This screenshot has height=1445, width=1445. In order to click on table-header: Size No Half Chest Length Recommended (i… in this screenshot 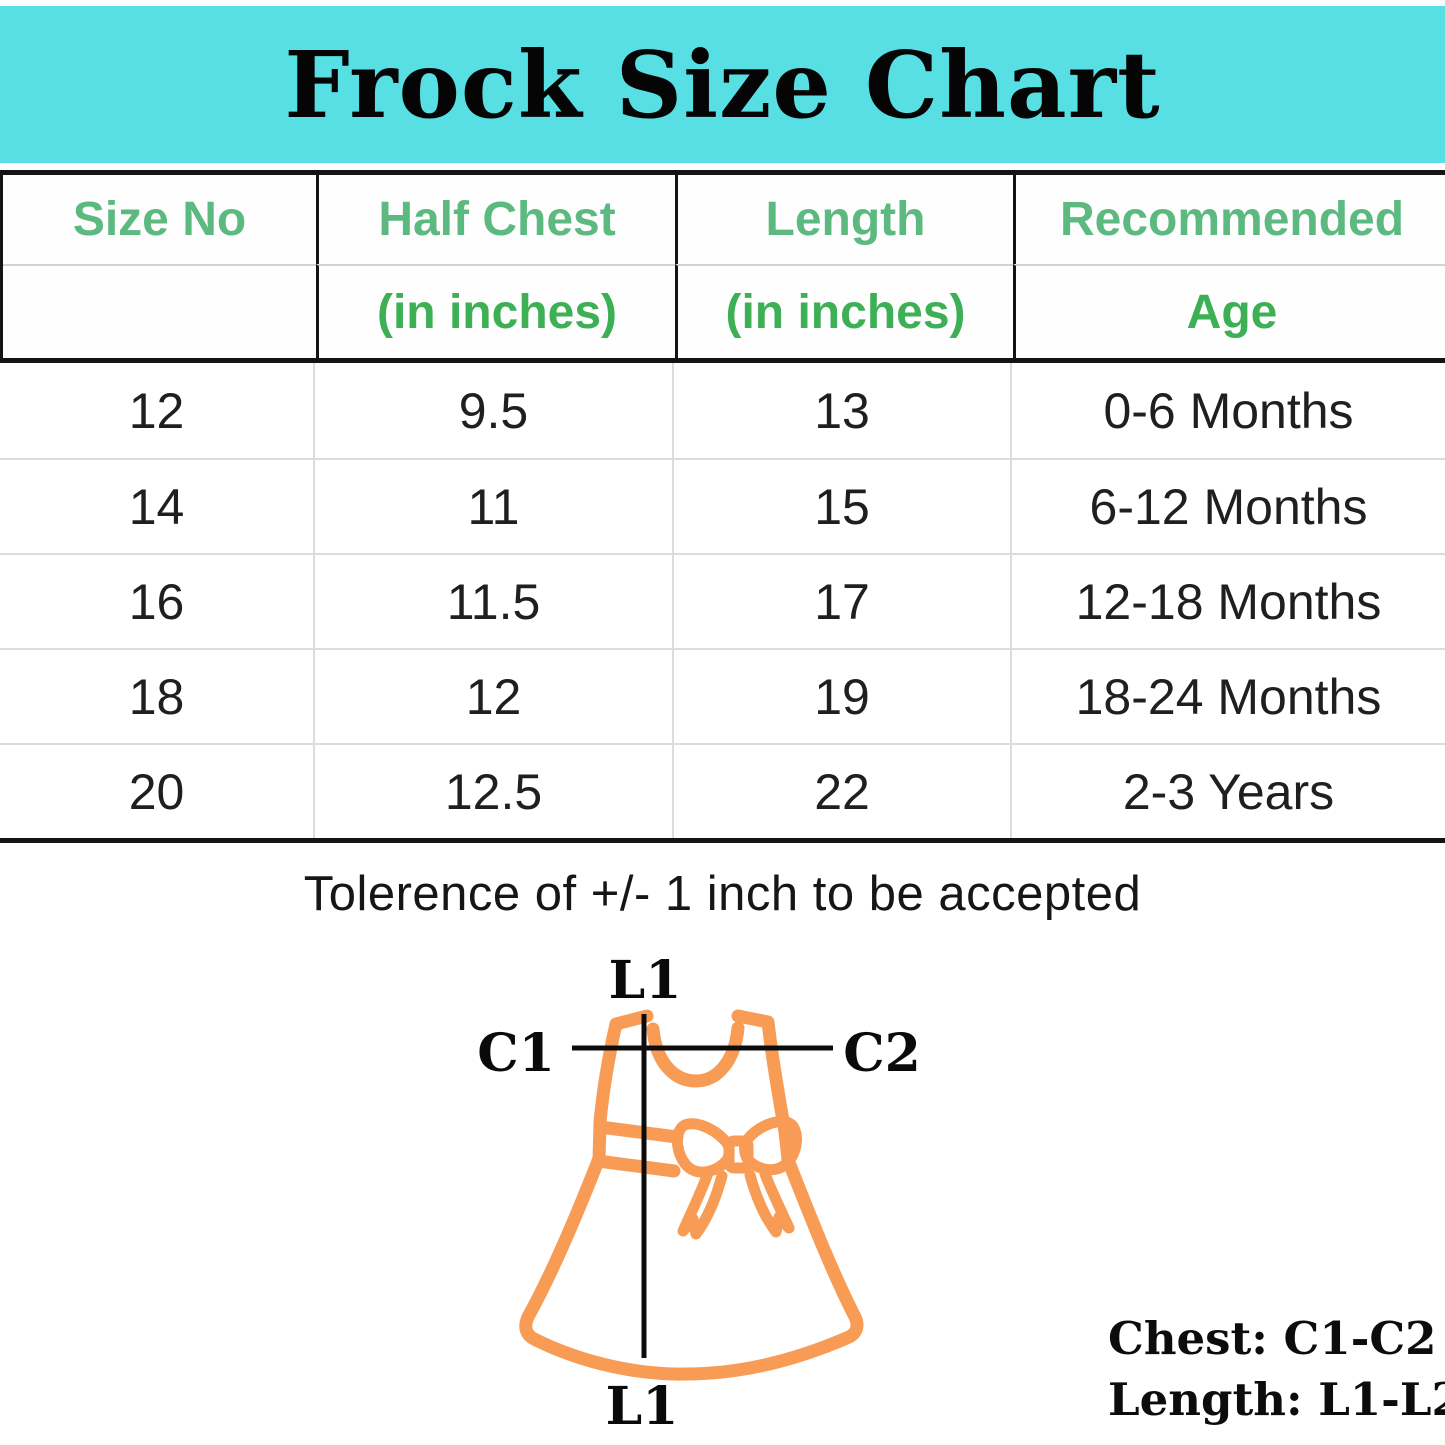, I will do `click(722, 266)`.